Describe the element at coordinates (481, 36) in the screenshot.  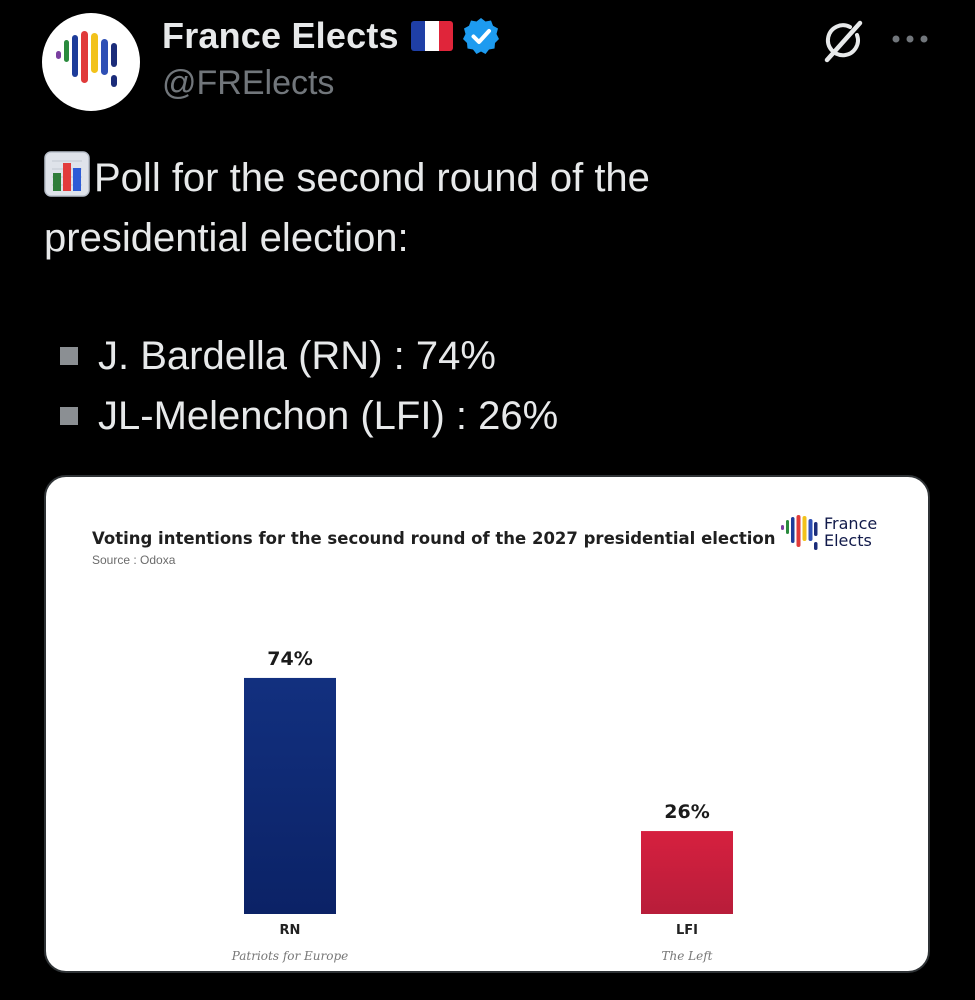
I see `verified-badge-icon` at that location.